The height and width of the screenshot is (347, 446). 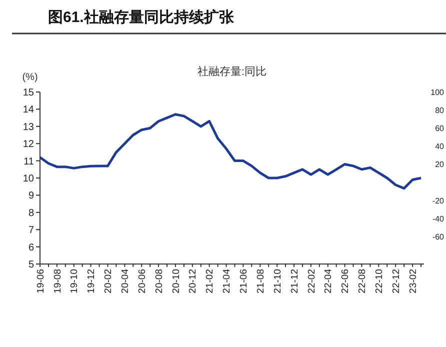 What do you see at coordinates (31, 248) in the screenshot?
I see `y-tick-label: 6` at bounding box center [31, 248].